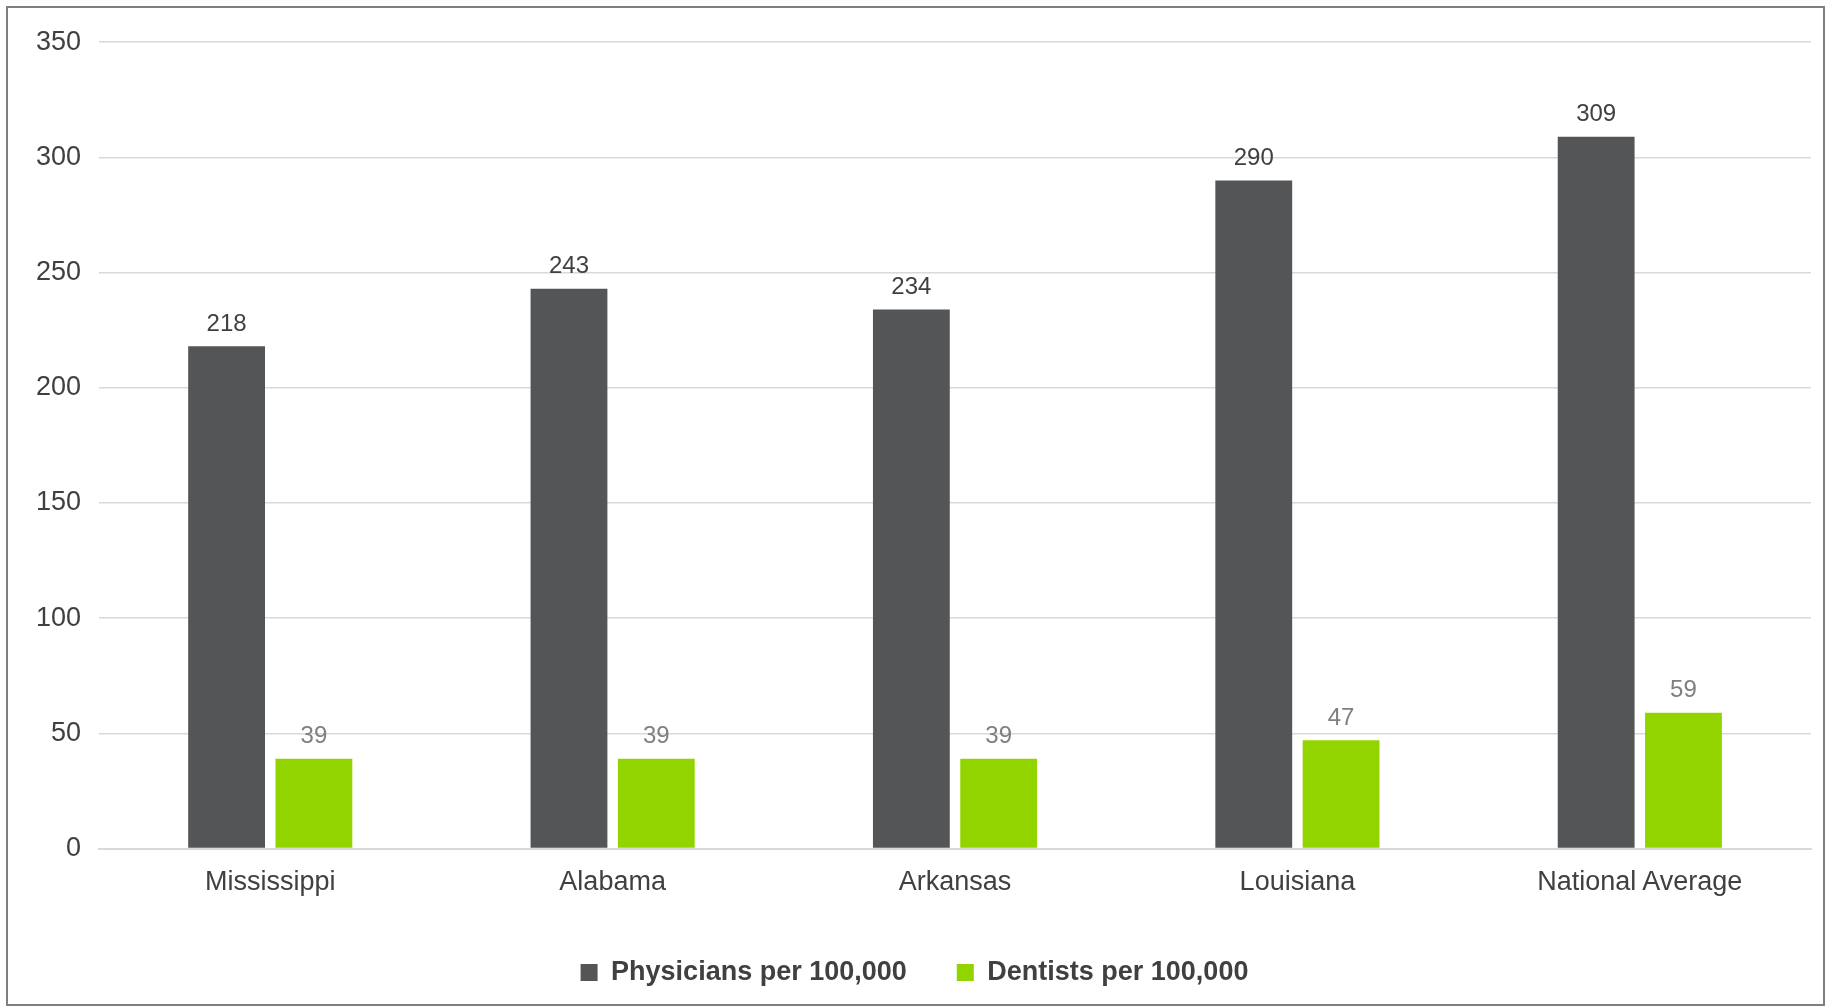 The image size is (1827, 1008). Describe the element at coordinates (613, 881) in the screenshot. I see `x-tick-label: Alabama` at that location.